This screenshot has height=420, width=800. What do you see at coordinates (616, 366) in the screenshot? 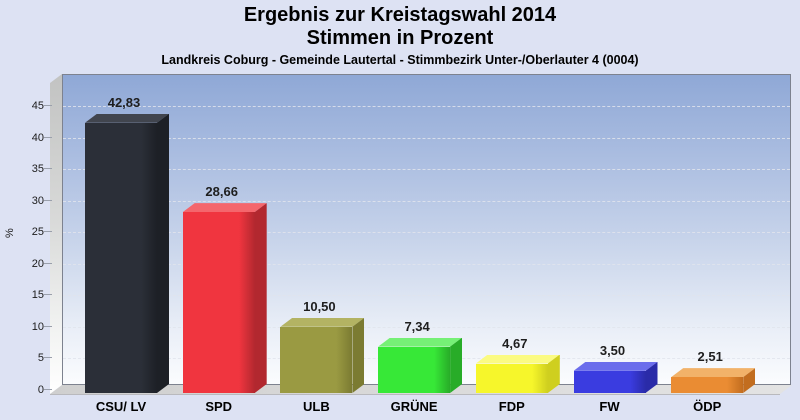
I see `bar-fw-top` at bounding box center [616, 366].